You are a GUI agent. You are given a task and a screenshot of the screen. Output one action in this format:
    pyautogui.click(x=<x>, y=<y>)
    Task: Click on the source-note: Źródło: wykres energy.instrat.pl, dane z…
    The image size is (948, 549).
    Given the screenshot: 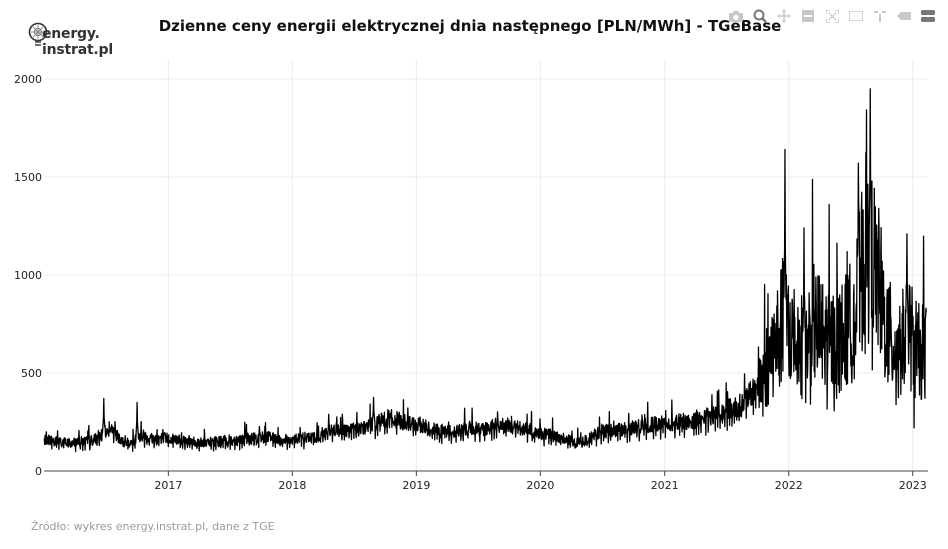 What is the action you would take?
    pyautogui.click(x=153, y=526)
    